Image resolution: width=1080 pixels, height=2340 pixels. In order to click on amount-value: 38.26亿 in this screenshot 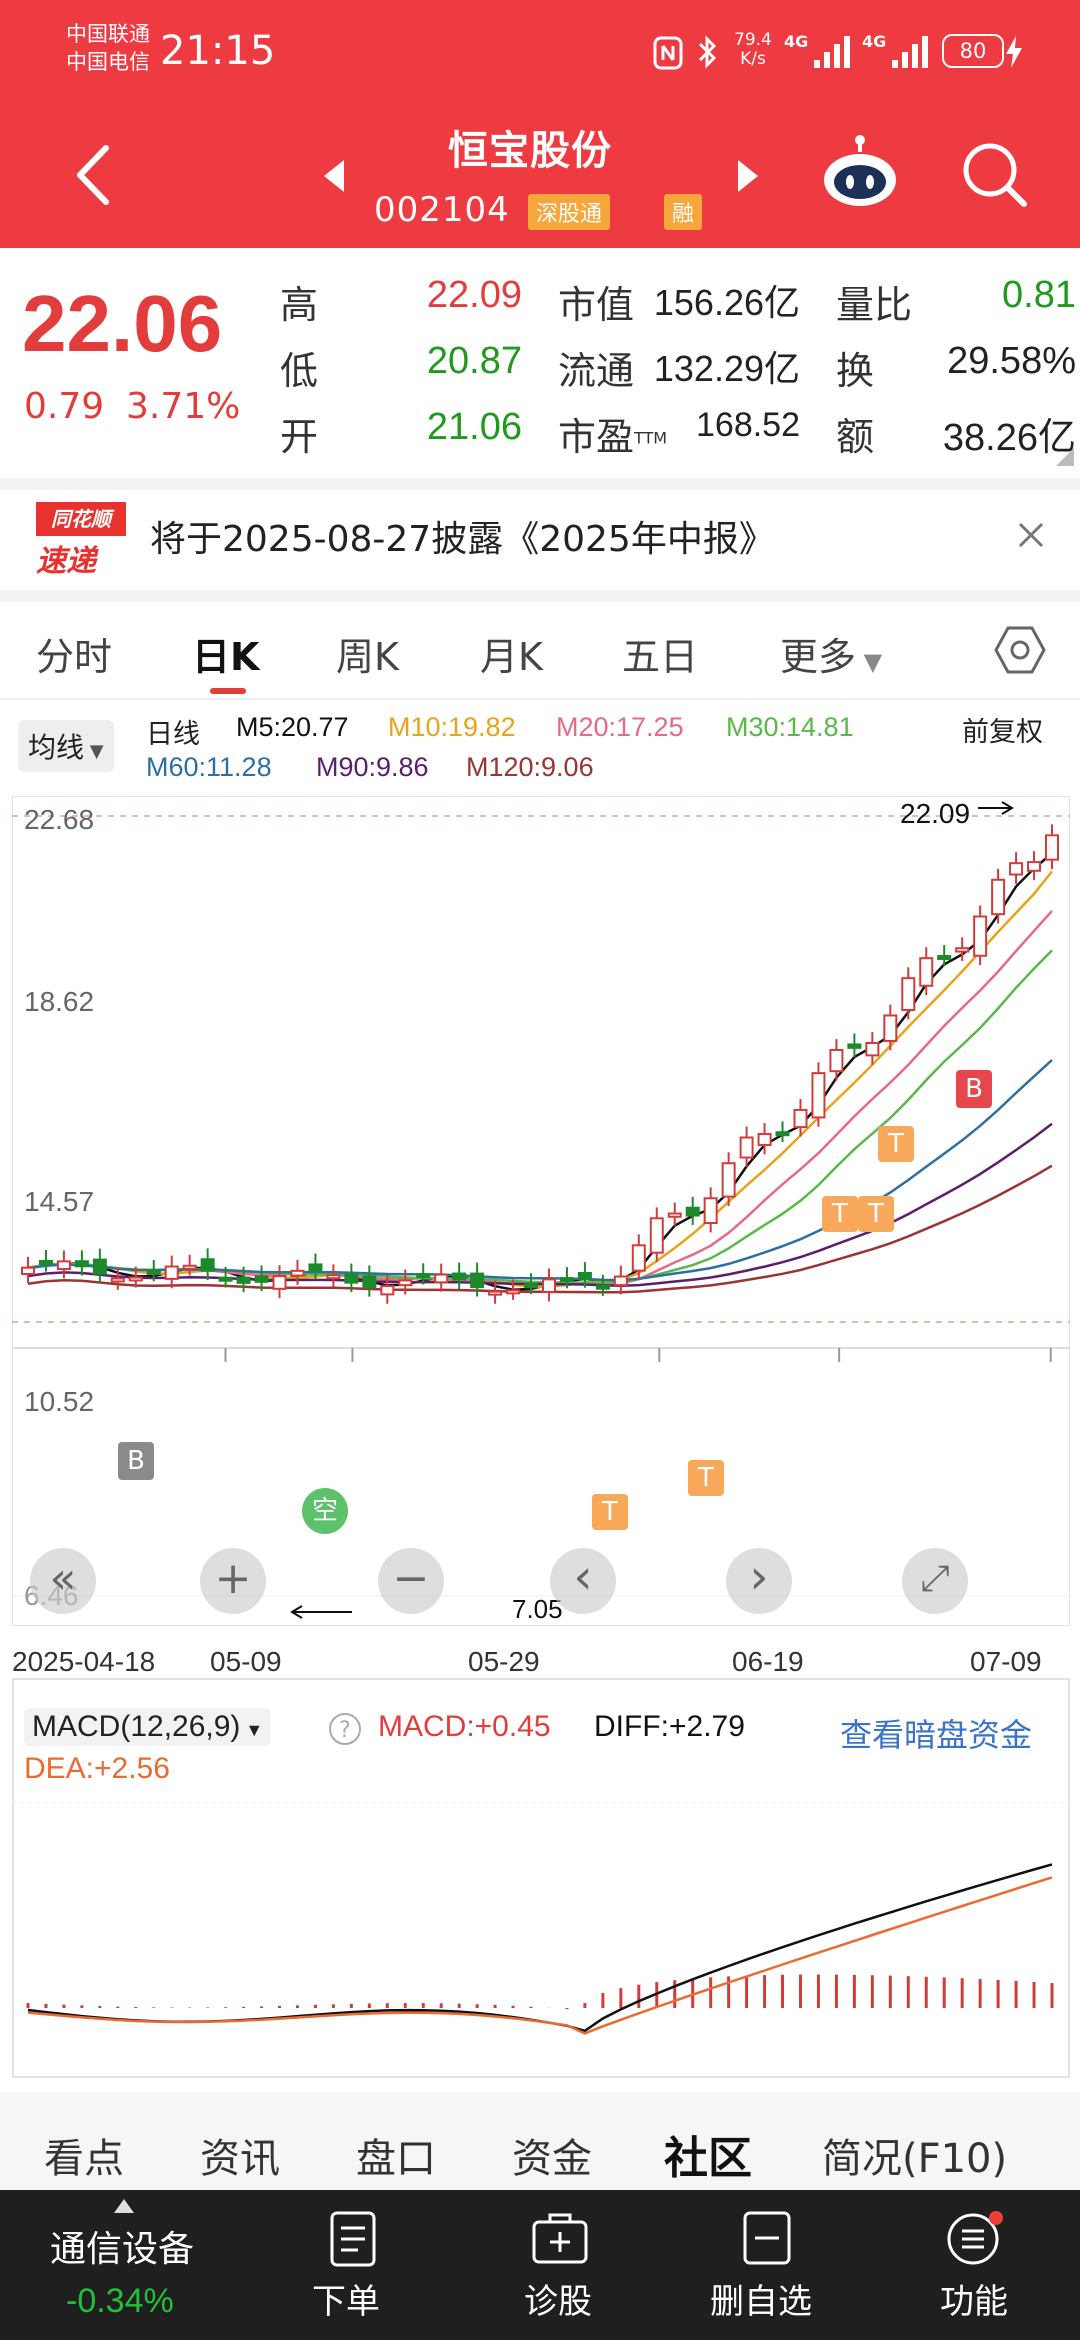, I will do `click(1009, 438)`.